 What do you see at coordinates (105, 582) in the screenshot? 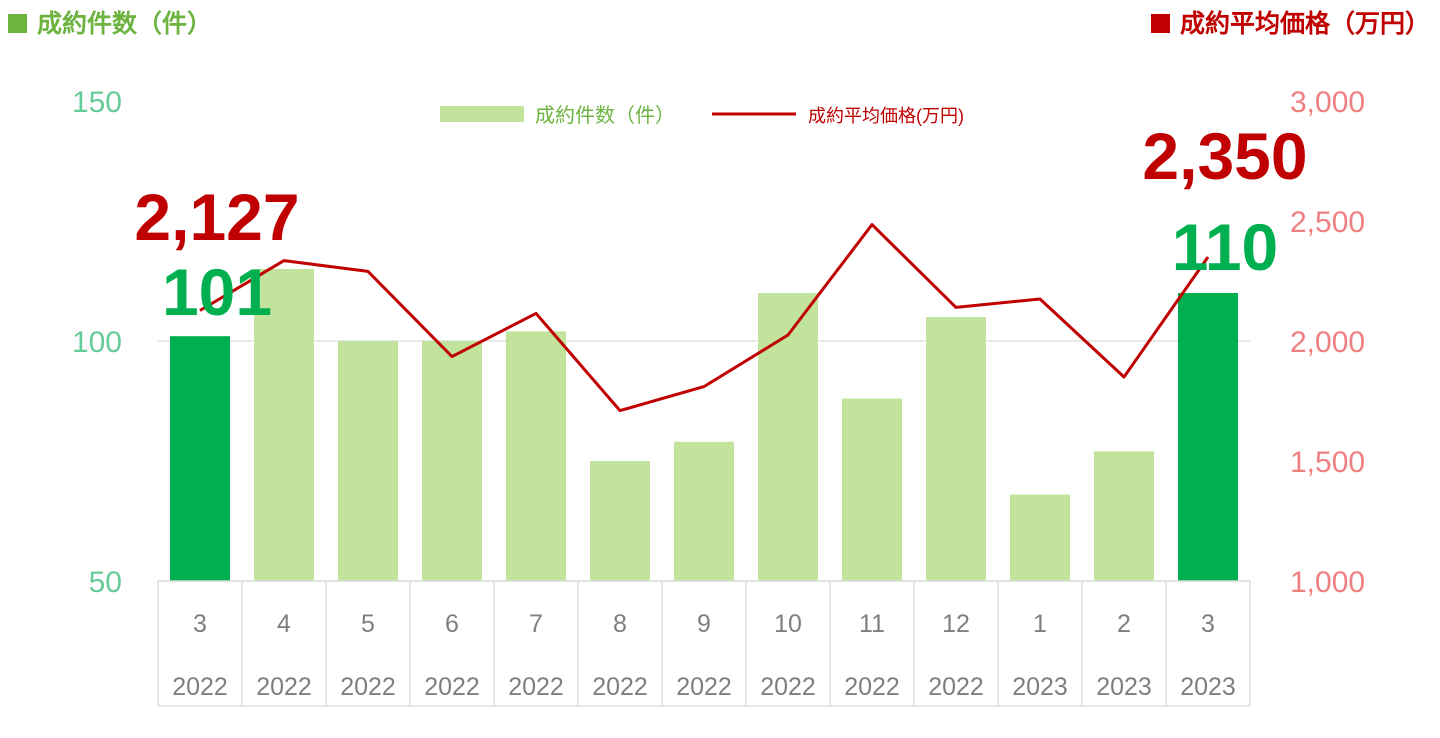
I see `left-axis-tick: 50` at bounding box center [105, 582].